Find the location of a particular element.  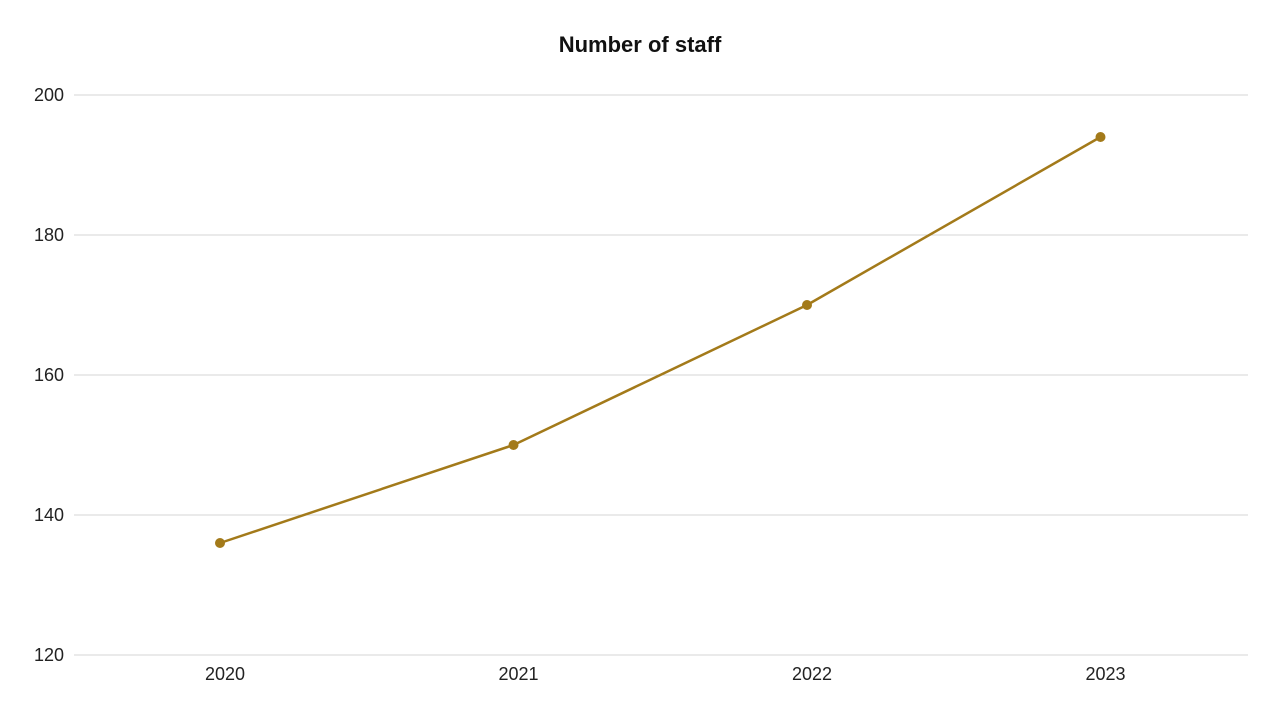

x-tick-label: 2021 is located at coordinates (518, 674).